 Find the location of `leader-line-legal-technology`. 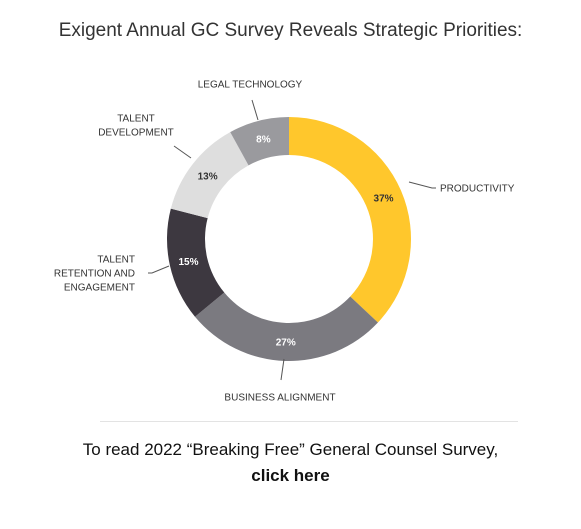

leader-line-legal-technology is located at coordinates (255, 110).